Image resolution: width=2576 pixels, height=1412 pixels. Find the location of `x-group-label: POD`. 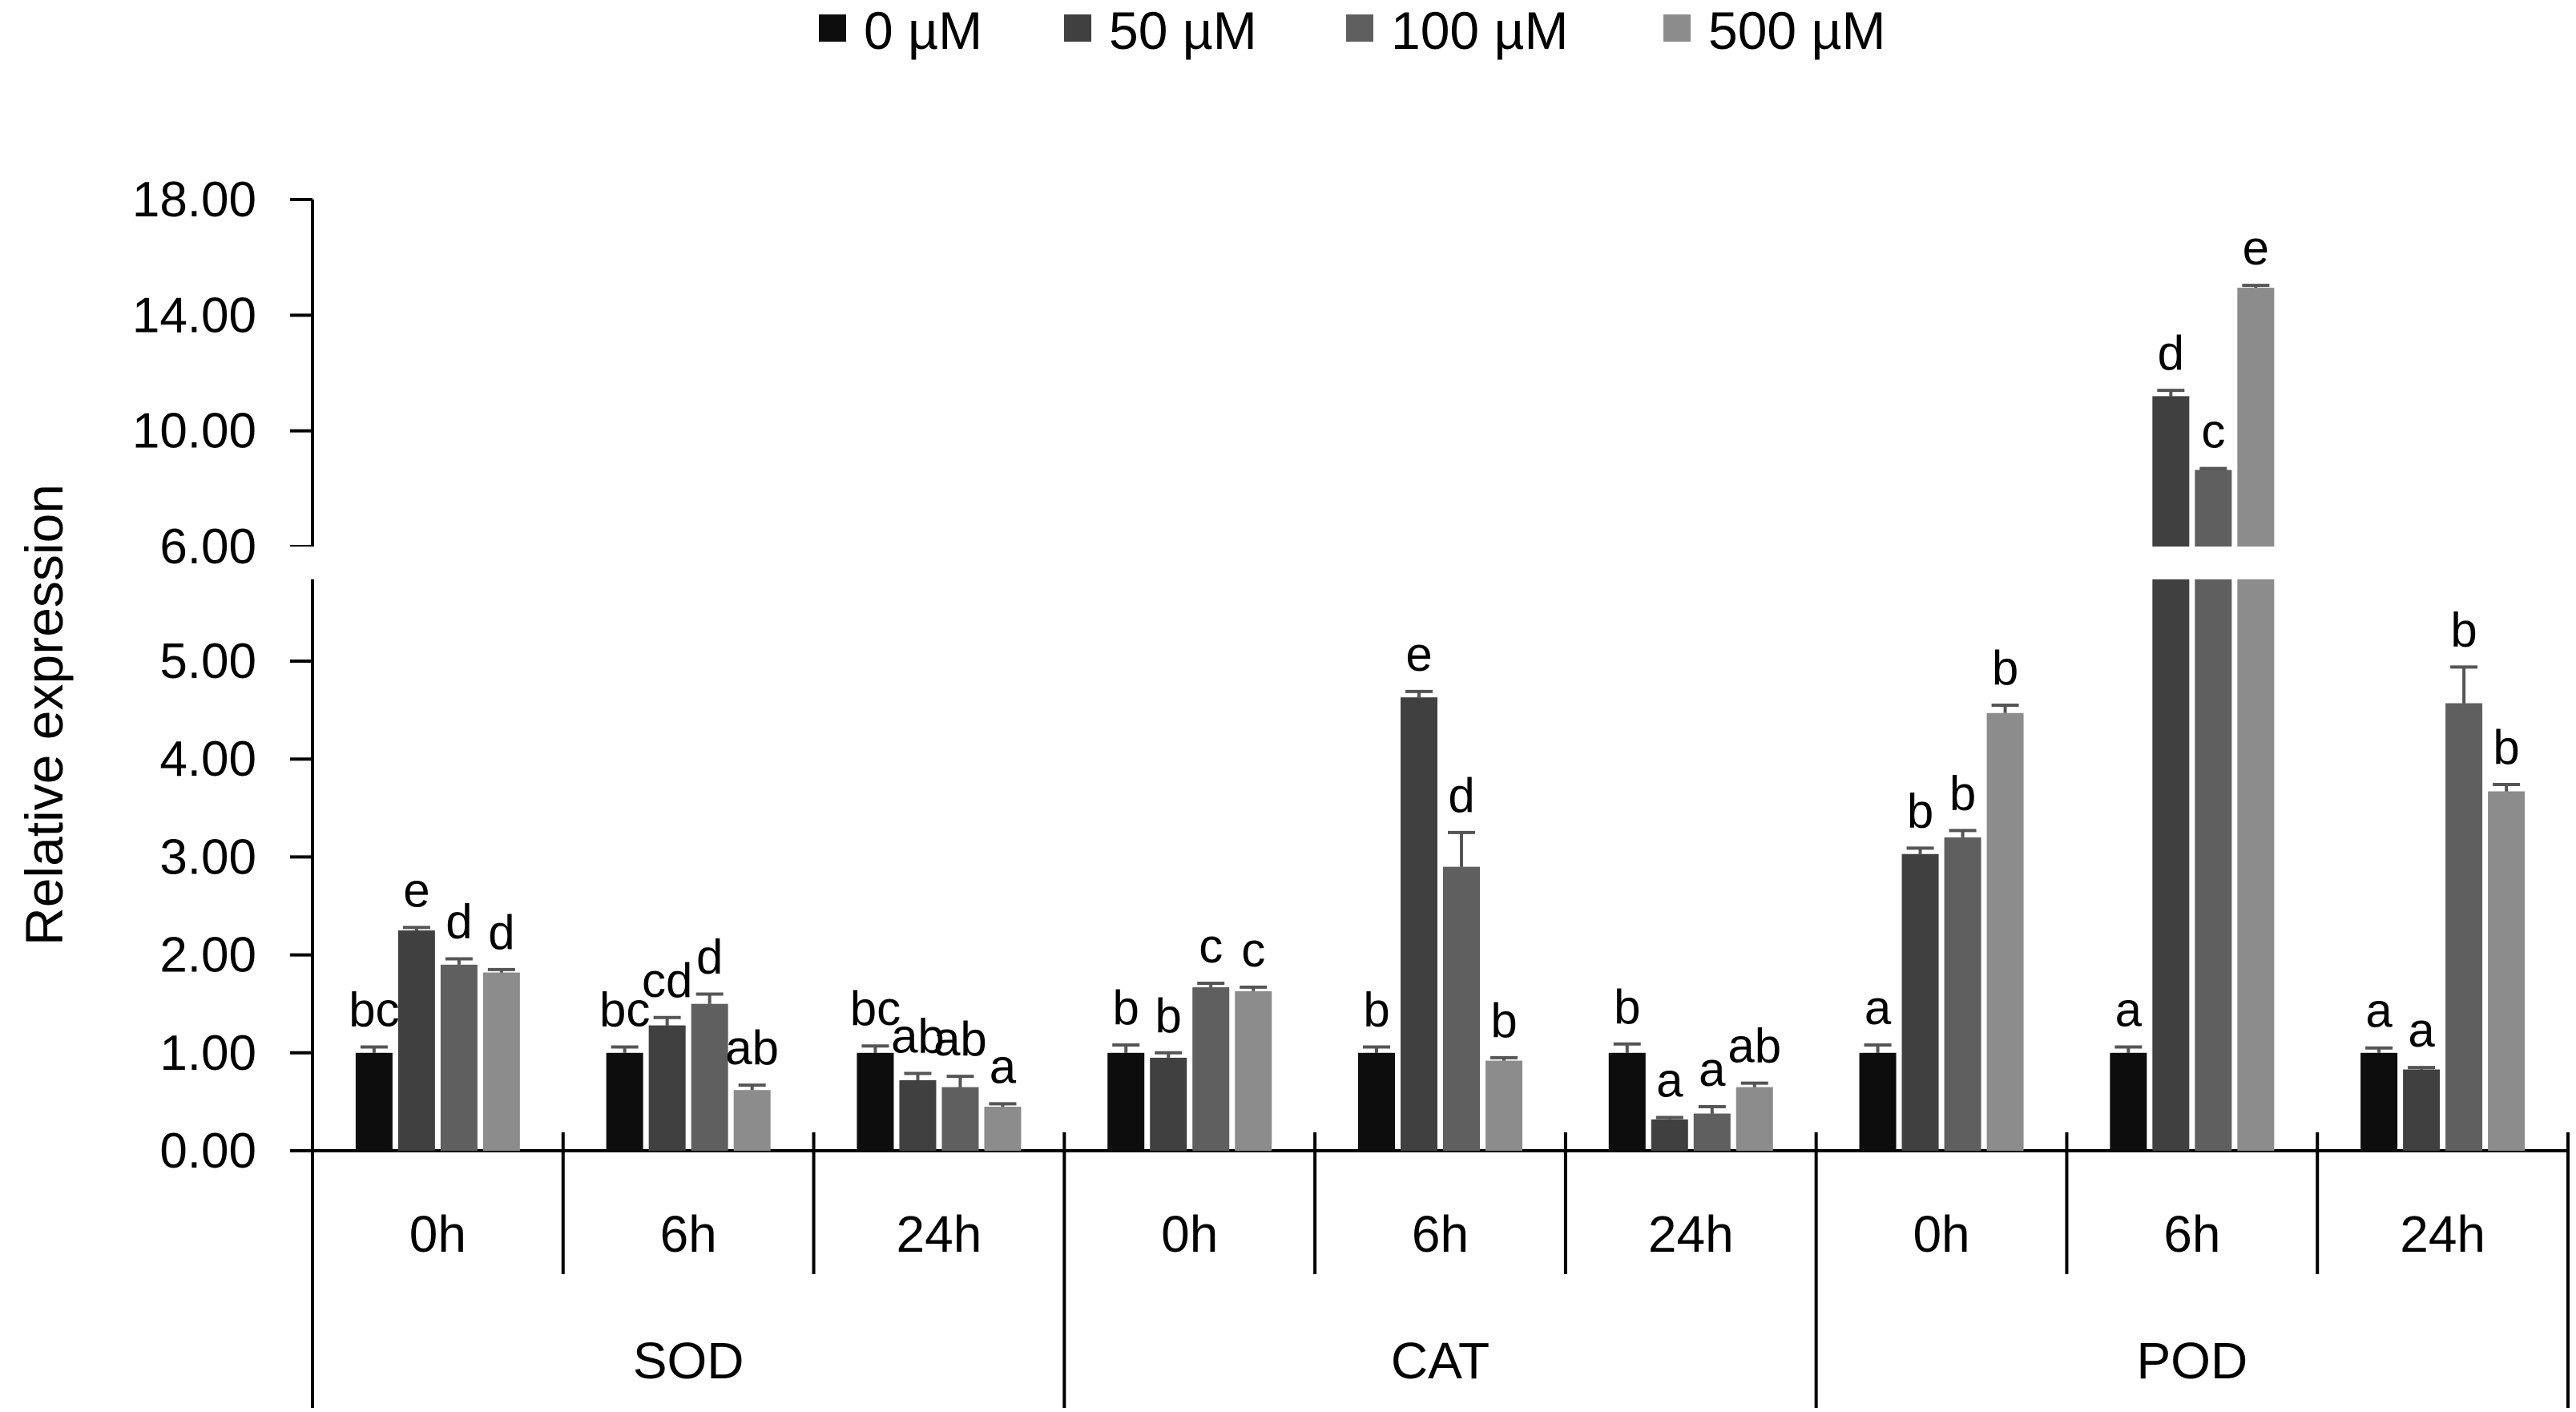

x-group-label: POD is located at coordinates (2191, 1361).